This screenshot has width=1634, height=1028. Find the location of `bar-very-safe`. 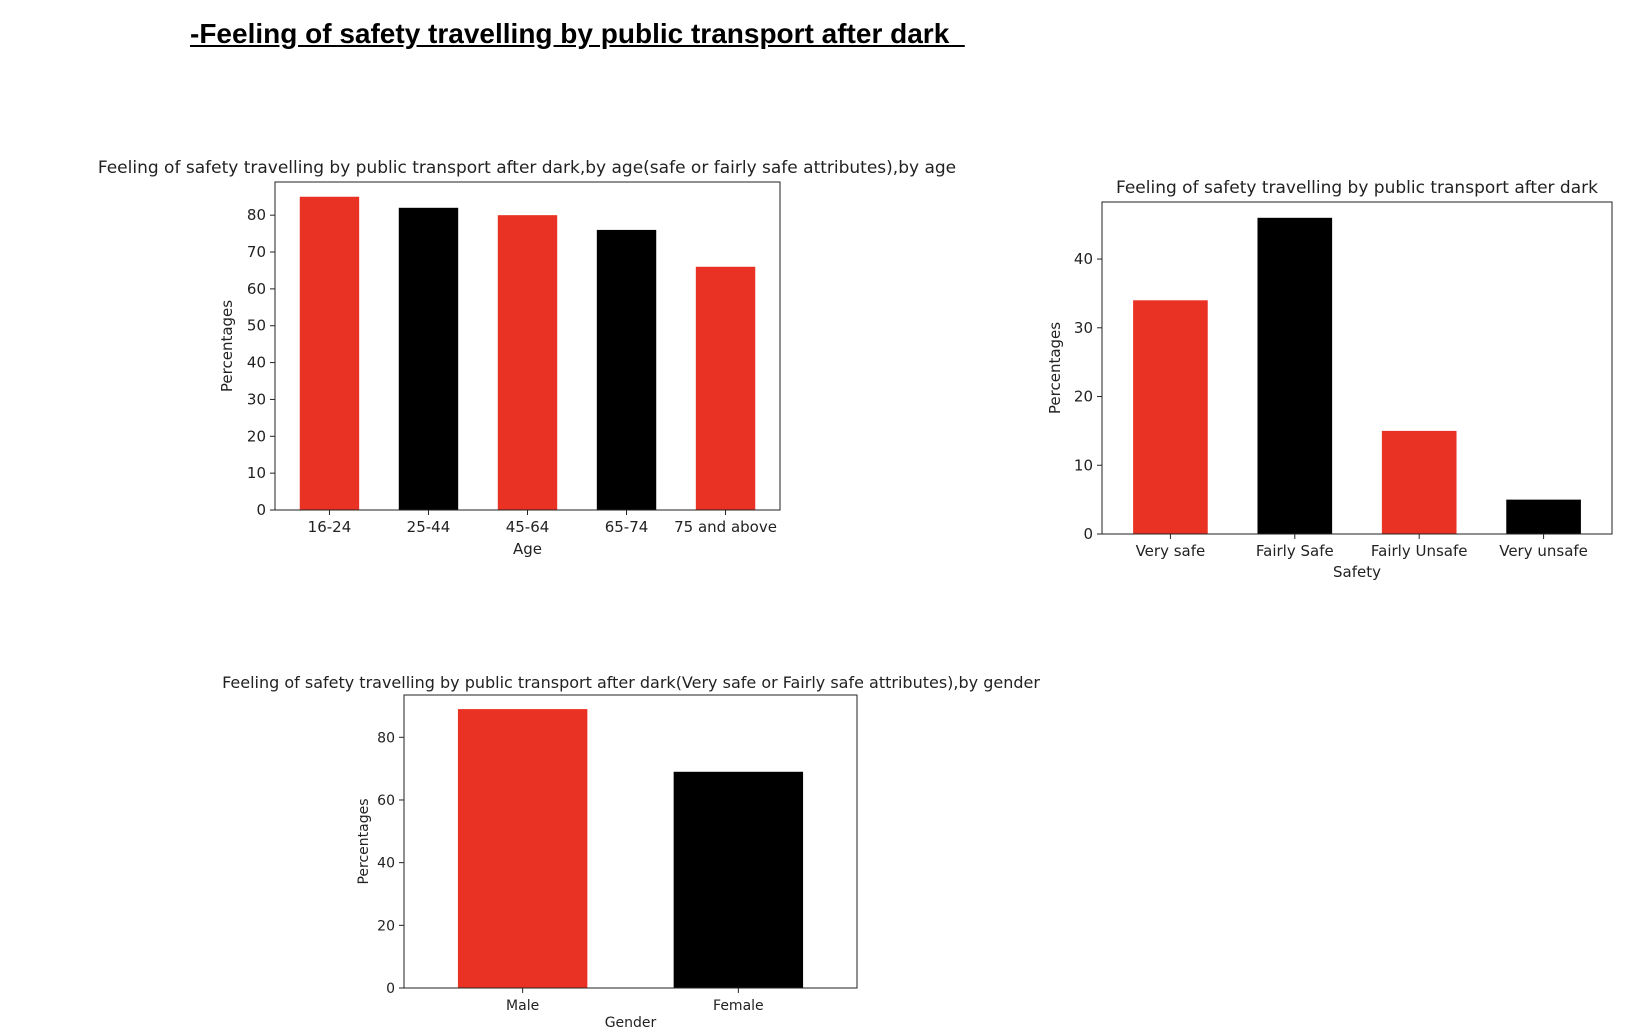

bar-very-safe is located at coordinates (1170, 417).